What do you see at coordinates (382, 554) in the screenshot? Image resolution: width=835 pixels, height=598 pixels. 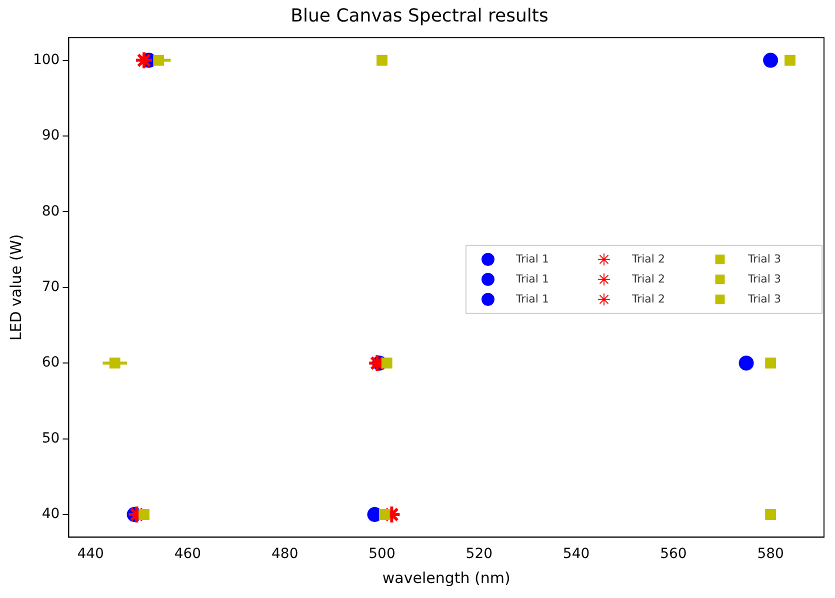 I see `x-tick-label: 500` at bounding box center [382, 554].